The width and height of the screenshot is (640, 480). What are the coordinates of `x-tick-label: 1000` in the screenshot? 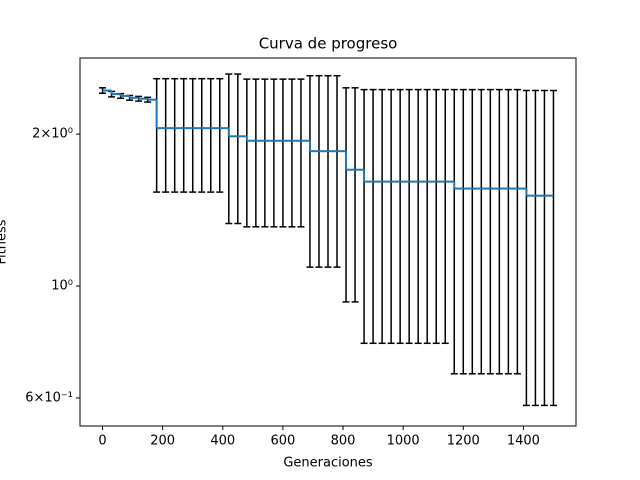 It's located at (403, 441).